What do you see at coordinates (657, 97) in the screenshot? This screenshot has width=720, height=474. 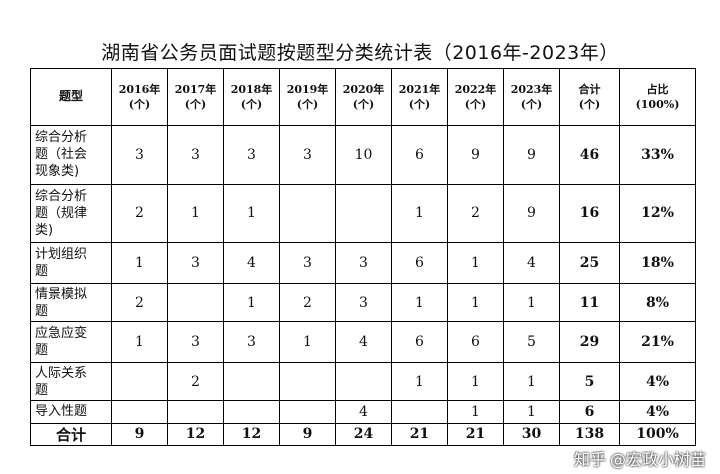 I see `header-ratio: 占比 (100%)` at bounding box center [657, 97].